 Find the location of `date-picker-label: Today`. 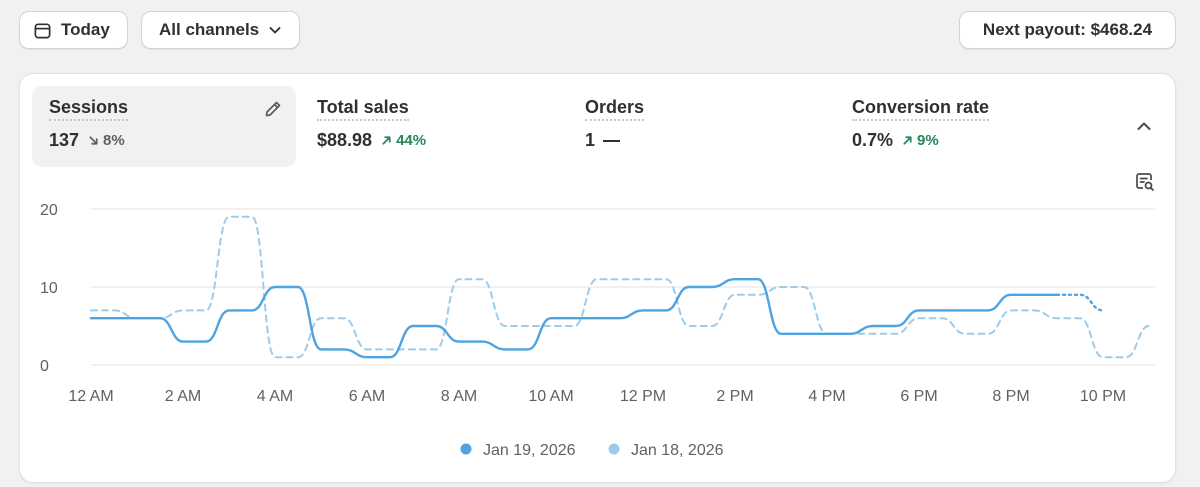

date-picker-label: Today is located at coordinates (85, 29).